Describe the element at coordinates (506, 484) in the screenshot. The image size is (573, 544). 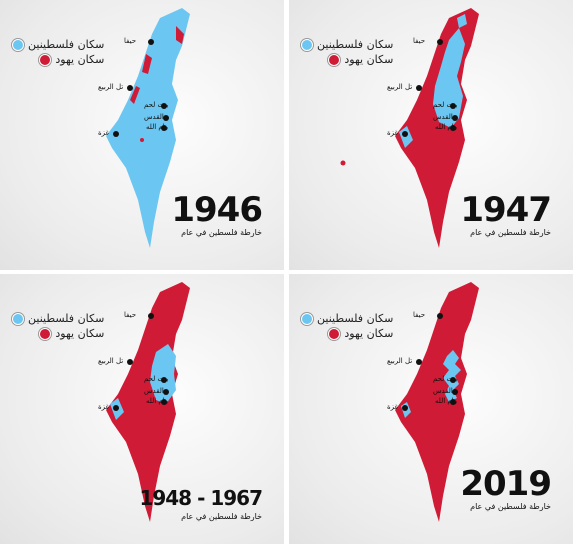
I see `map-year: 2019` at that location.